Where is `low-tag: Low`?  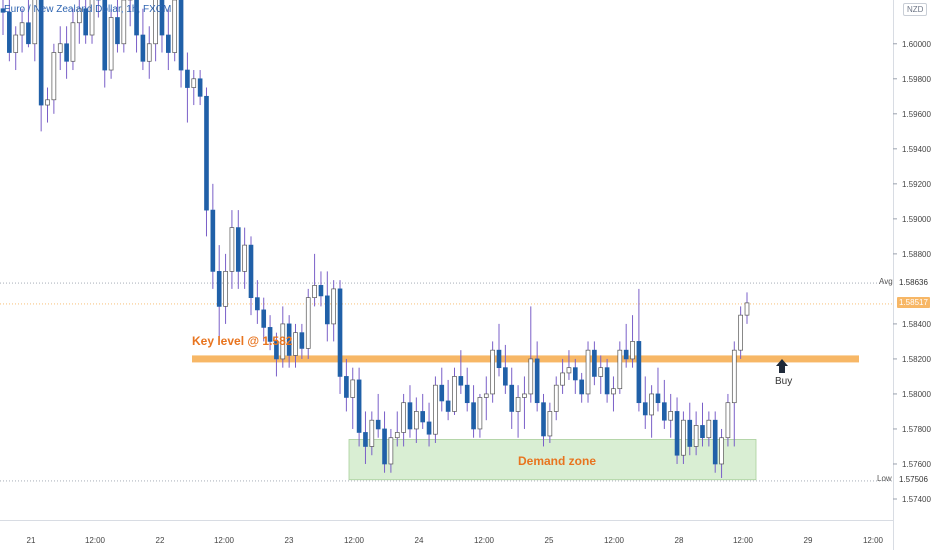 low-tag: Low is located at coordinates (884, 479).